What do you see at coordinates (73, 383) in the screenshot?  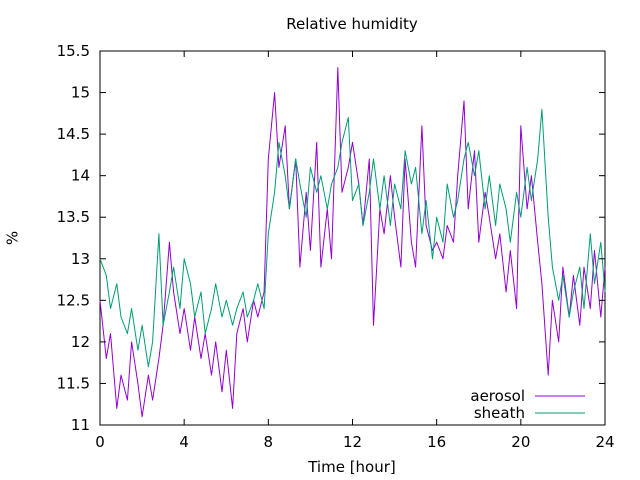 I see `y-tick-label: 11.5` at bounding box center [73, 383].